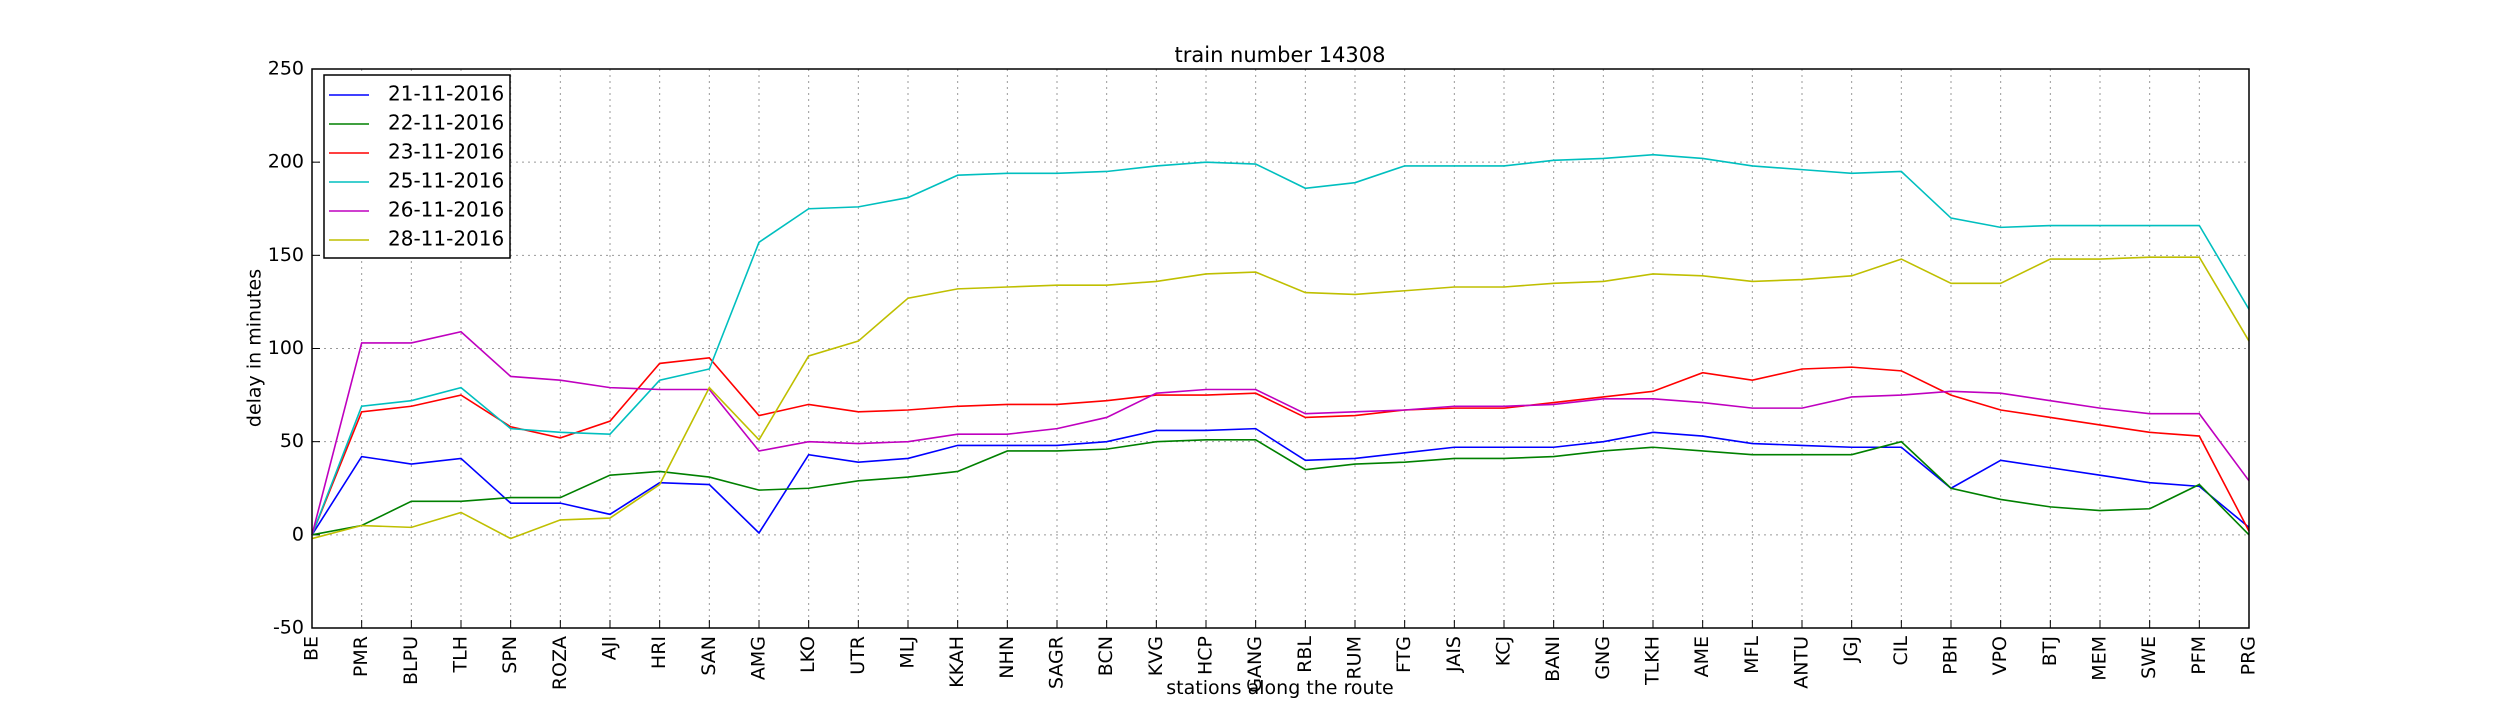 This screenshot has height=704, width=2500. I want to click on x-tick-label: BCN, so click(1106, 656).